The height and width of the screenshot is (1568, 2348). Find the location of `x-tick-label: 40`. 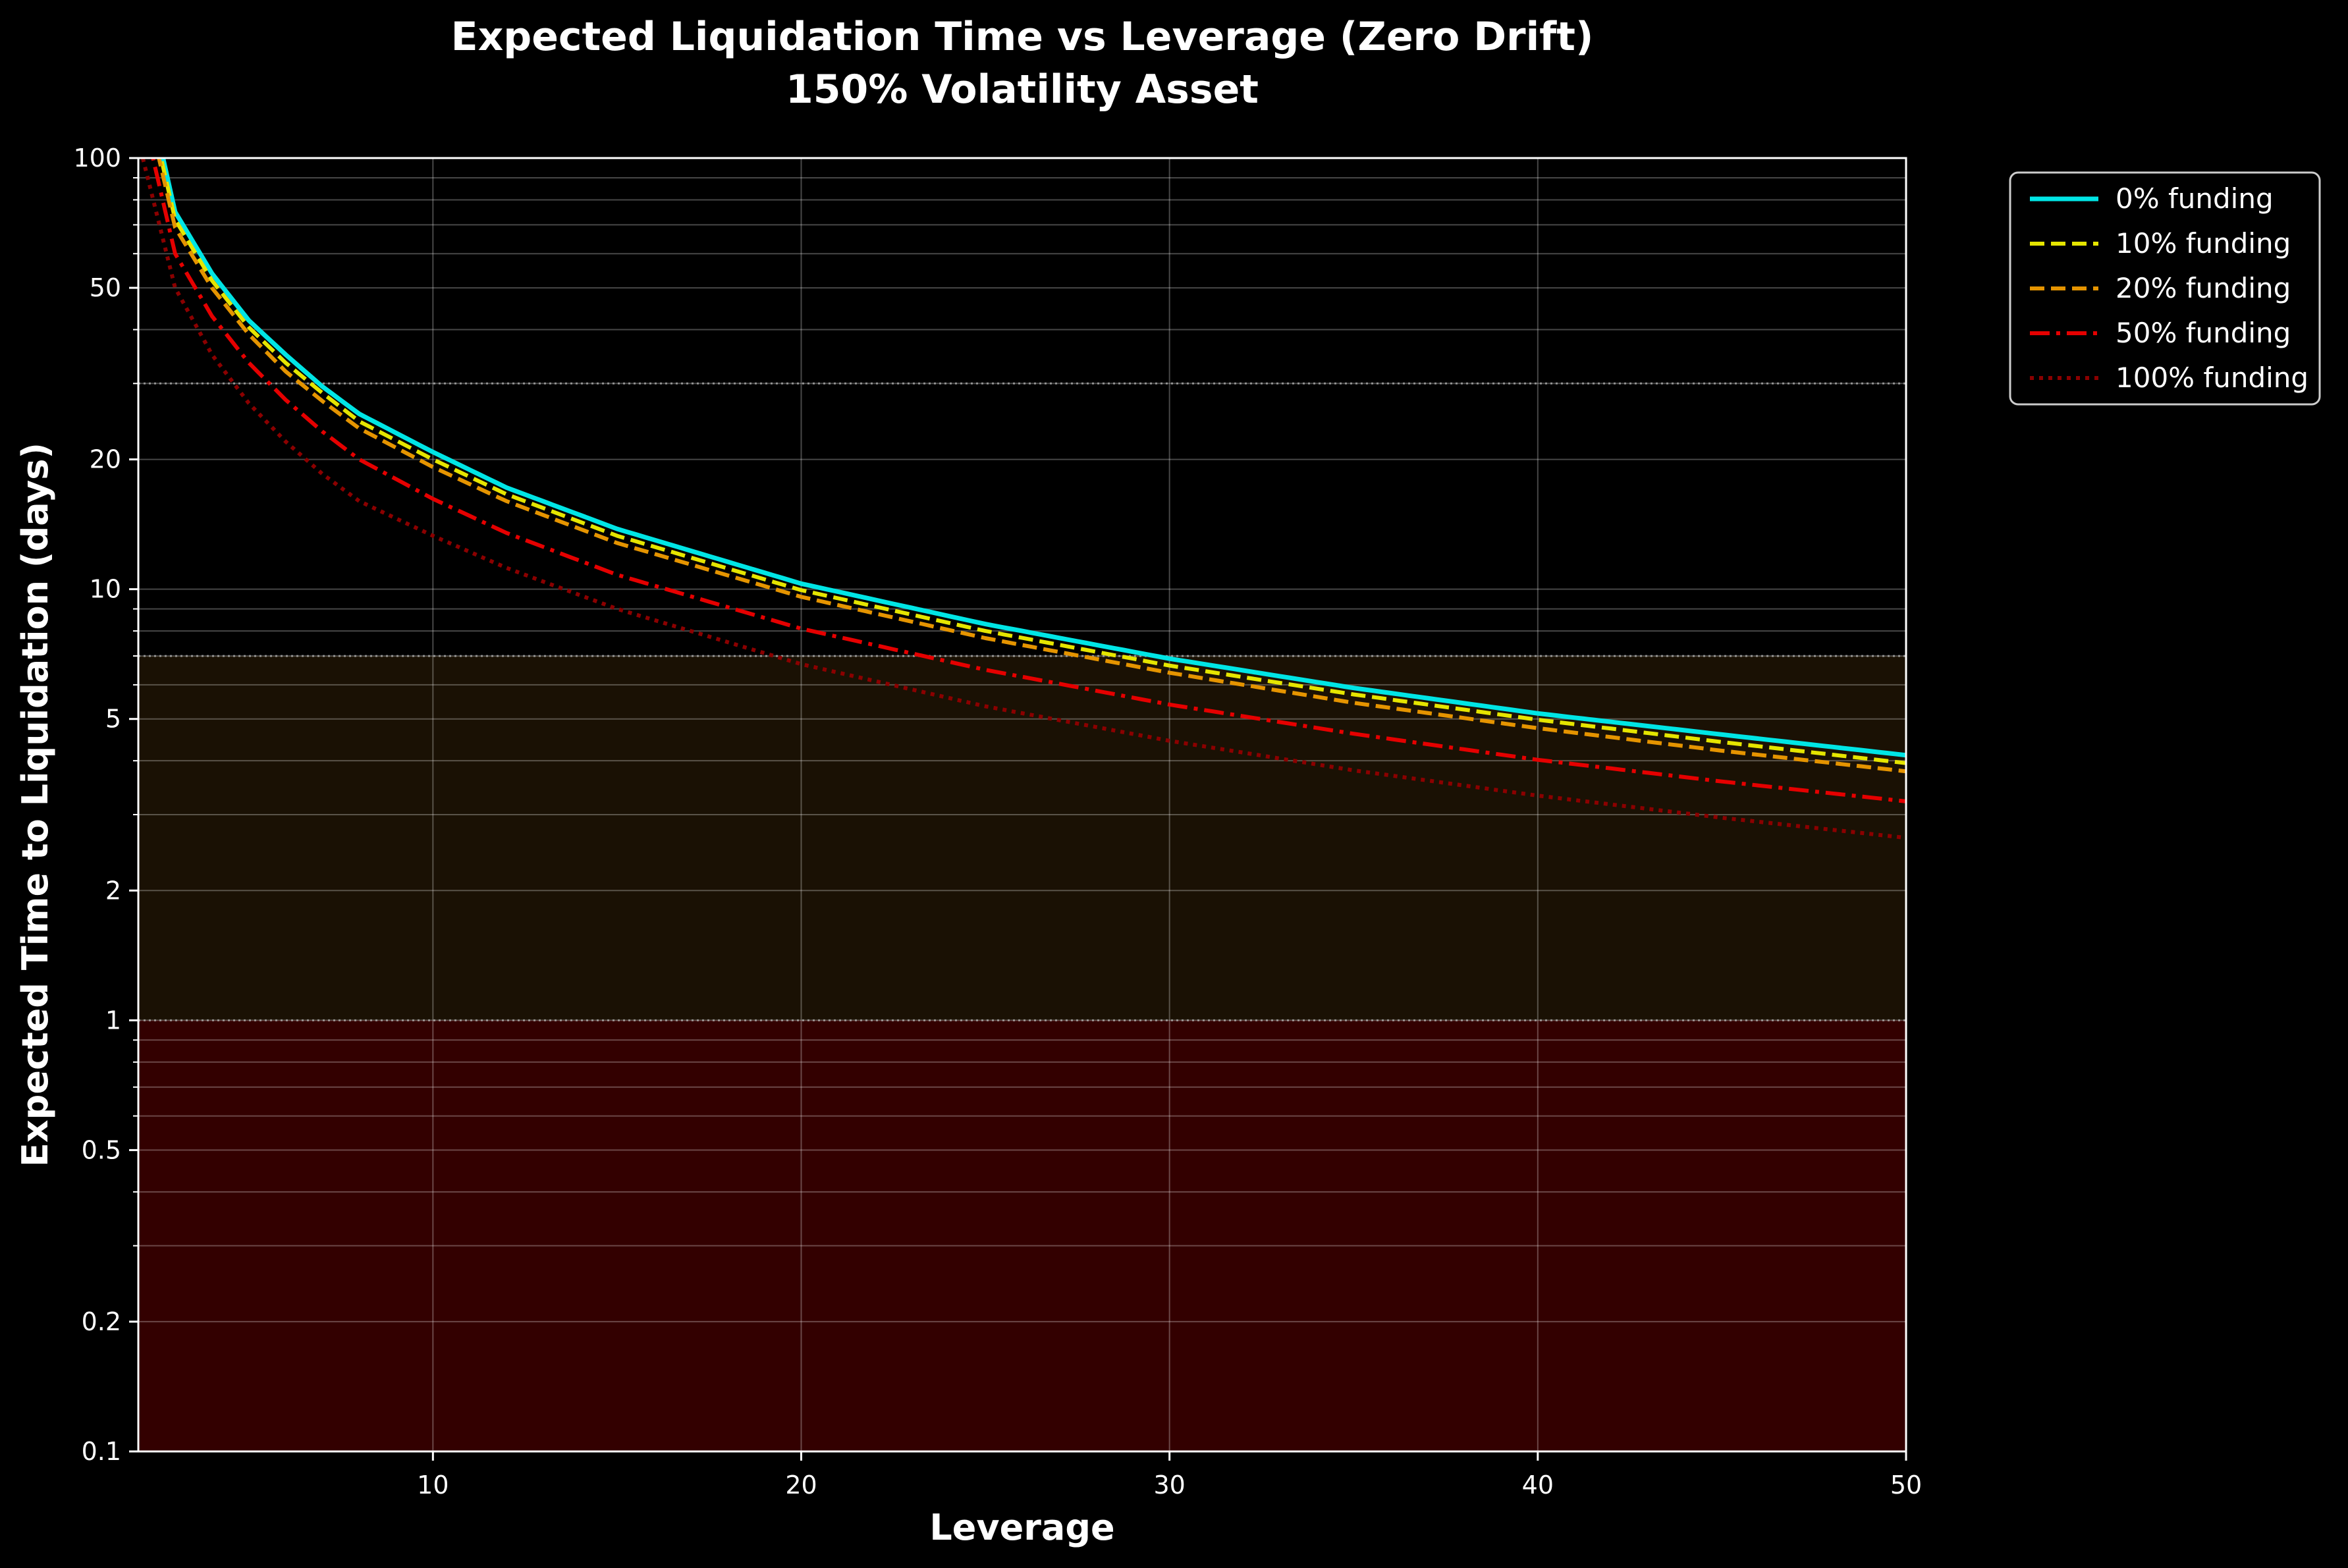

x-tick-label: 40 is located at coordinates (1538, 1485).